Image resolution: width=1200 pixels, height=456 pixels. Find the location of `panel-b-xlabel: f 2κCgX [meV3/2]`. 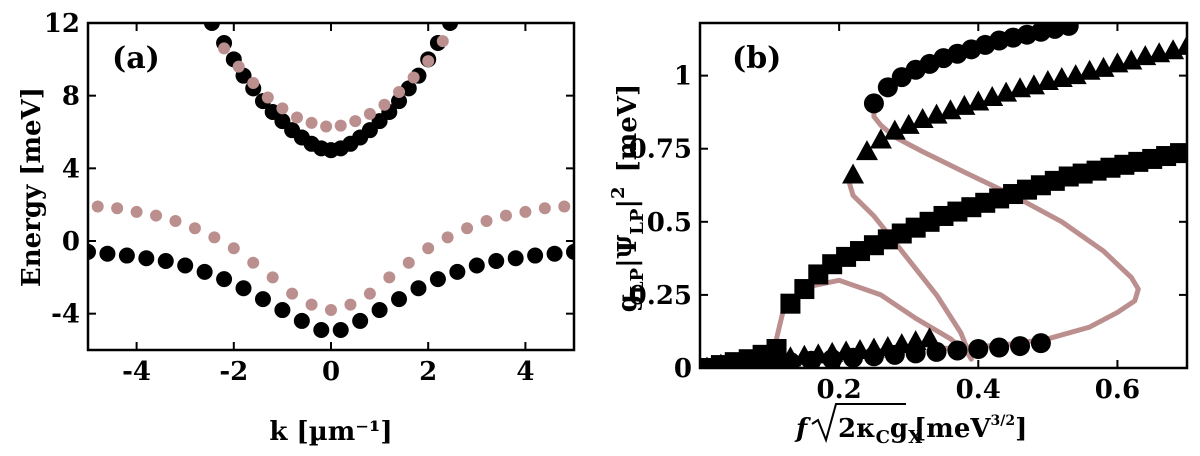

panel-b-xlabel: f 2κCgX [meV3/2] is located at coordinates (910, 425).